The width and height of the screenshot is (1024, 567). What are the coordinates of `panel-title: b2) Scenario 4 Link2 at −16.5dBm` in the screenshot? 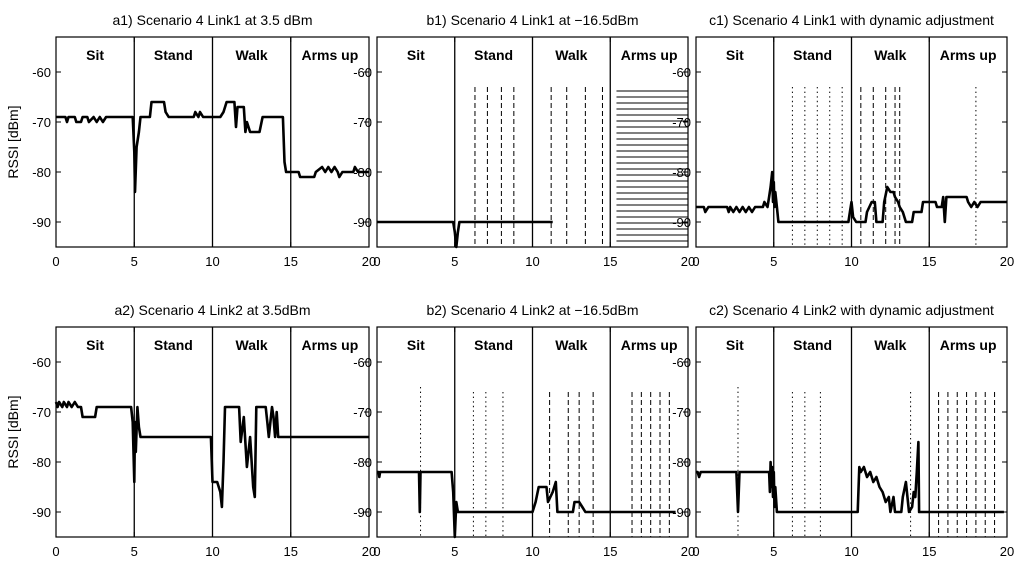 It's located at (532, 310).